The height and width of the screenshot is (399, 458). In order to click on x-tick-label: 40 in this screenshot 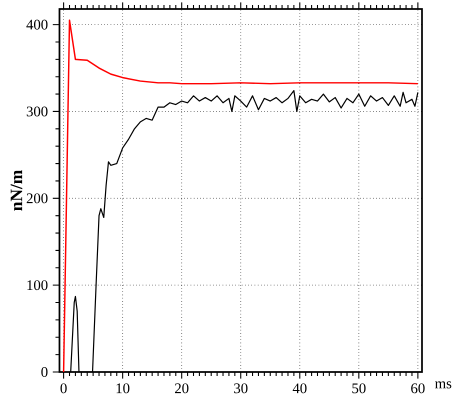, I will do `click(299, 388)`.